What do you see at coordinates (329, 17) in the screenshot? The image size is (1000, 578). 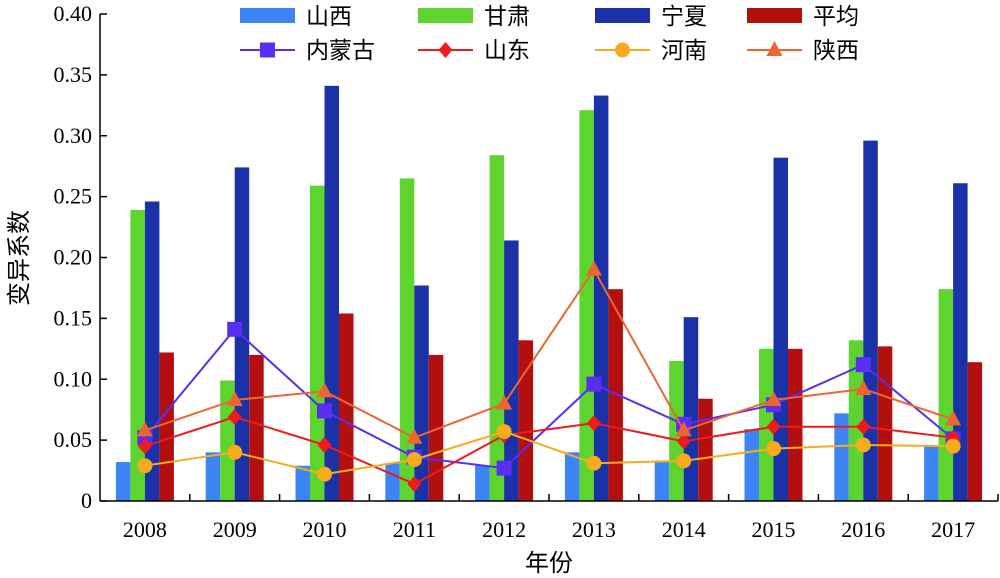 I see `legend-label: 山西` at bounding box center [329, 17].